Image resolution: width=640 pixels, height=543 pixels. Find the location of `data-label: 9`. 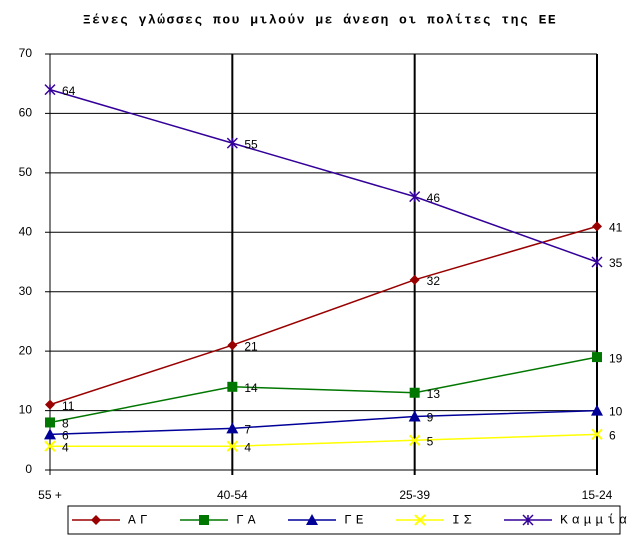

data-label: 9 is located at coordinates (430, 418).